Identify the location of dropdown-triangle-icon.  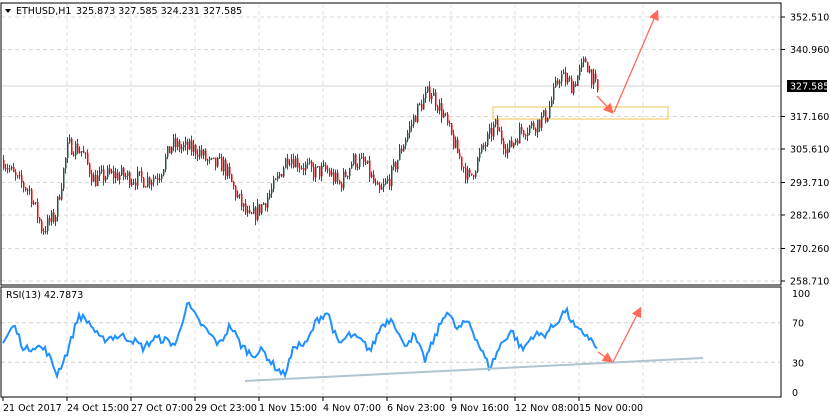
(8, 11).